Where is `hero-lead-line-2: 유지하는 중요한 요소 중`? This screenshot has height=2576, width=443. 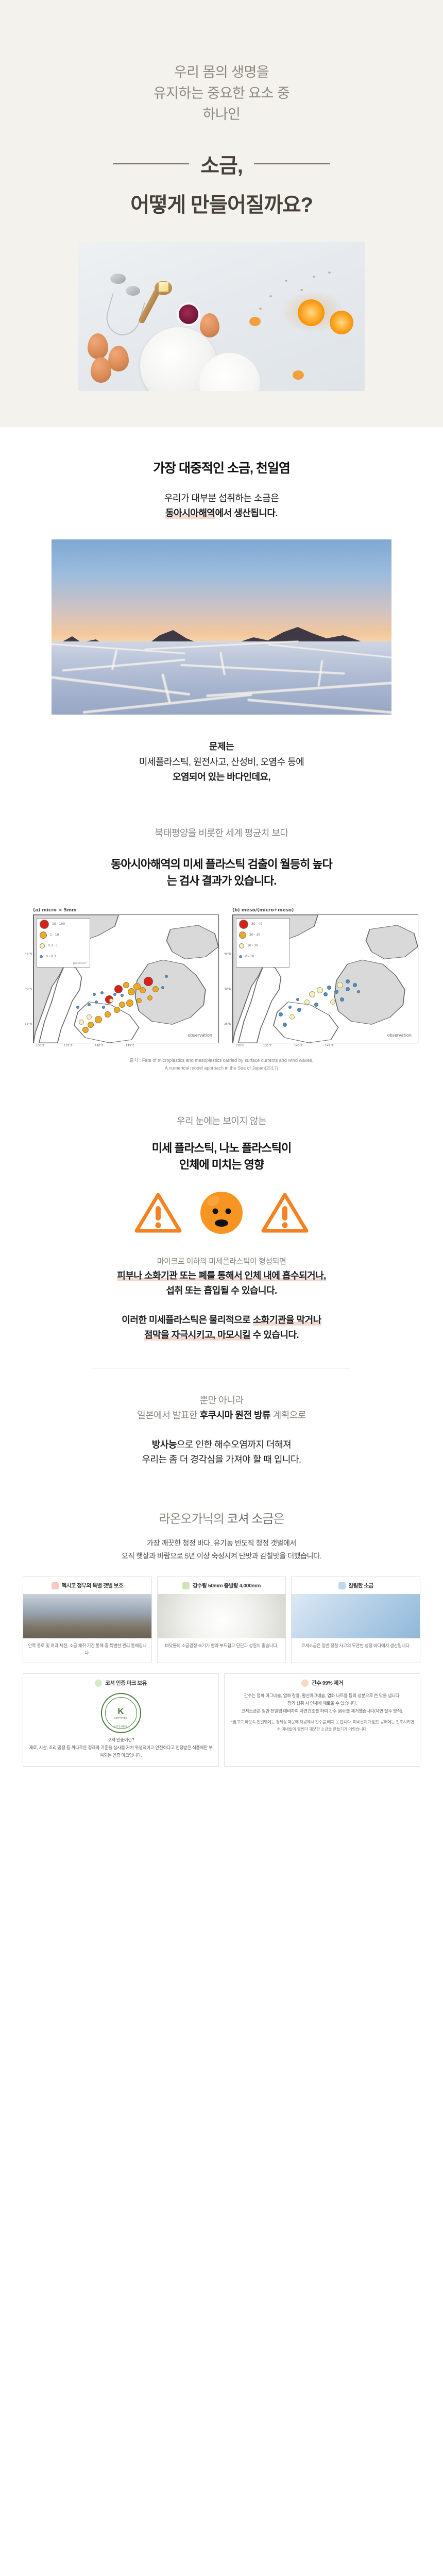
hero-lead-line-2: 유지하는 중요한 요소 중 is located at coordinates (221, 93).